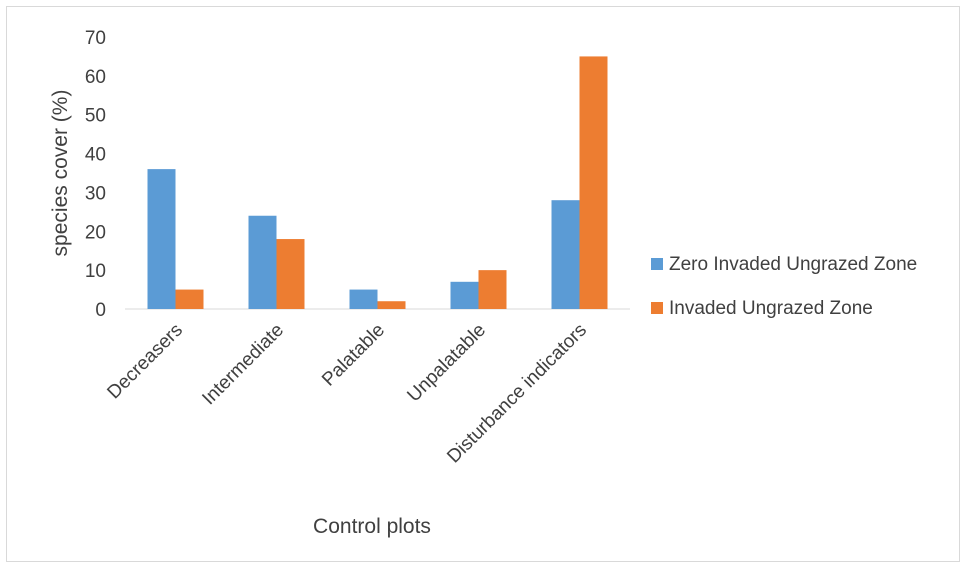  What do you see at coordinates (793, 264) in the screenshot?
I see `legend-label-0: Zero Invaded Ungrazed Zone` at bounding box center [793, 264].